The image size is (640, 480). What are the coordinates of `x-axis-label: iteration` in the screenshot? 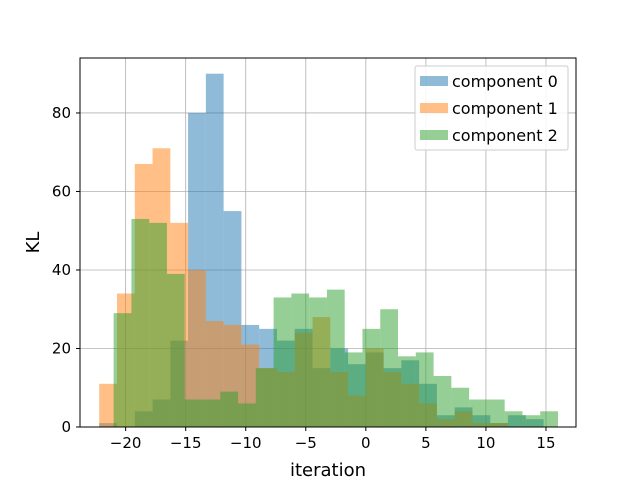 It's located at (328, 470).